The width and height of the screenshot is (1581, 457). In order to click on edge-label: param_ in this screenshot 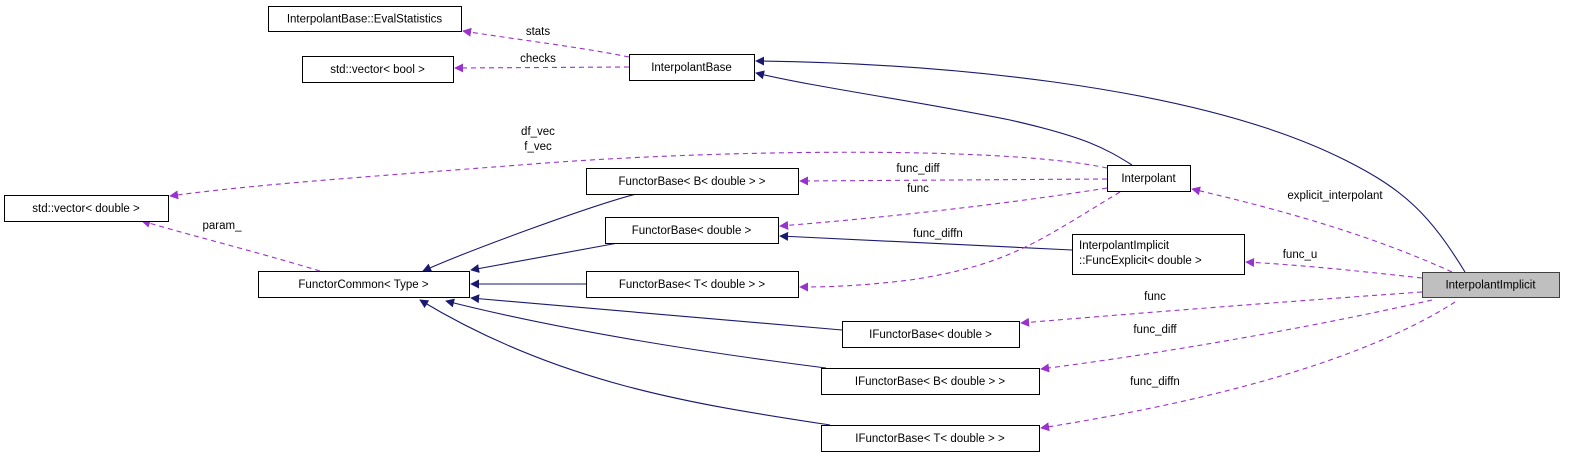, I will do `click(223, 226)`.